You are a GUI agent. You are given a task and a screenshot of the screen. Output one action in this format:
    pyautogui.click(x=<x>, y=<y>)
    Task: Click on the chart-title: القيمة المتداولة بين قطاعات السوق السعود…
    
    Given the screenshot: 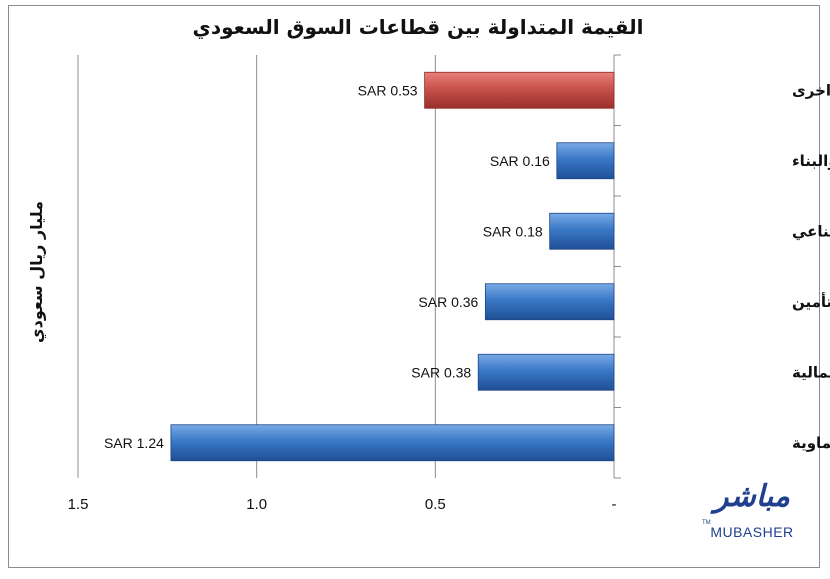 What is the action you would take?
    pyautogui.click(x=418, y=27)
    